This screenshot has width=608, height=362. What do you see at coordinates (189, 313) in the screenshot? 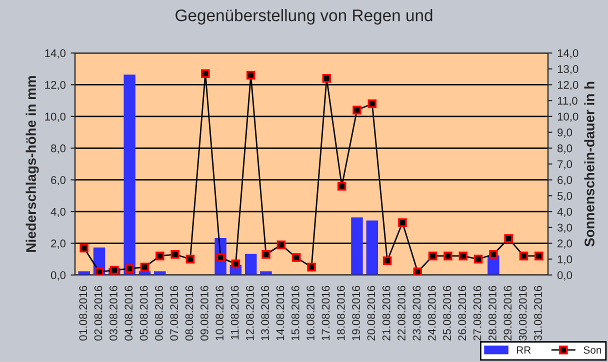
I see `x-tick-label: 08.08.2016` at bounding box center [189, 313].